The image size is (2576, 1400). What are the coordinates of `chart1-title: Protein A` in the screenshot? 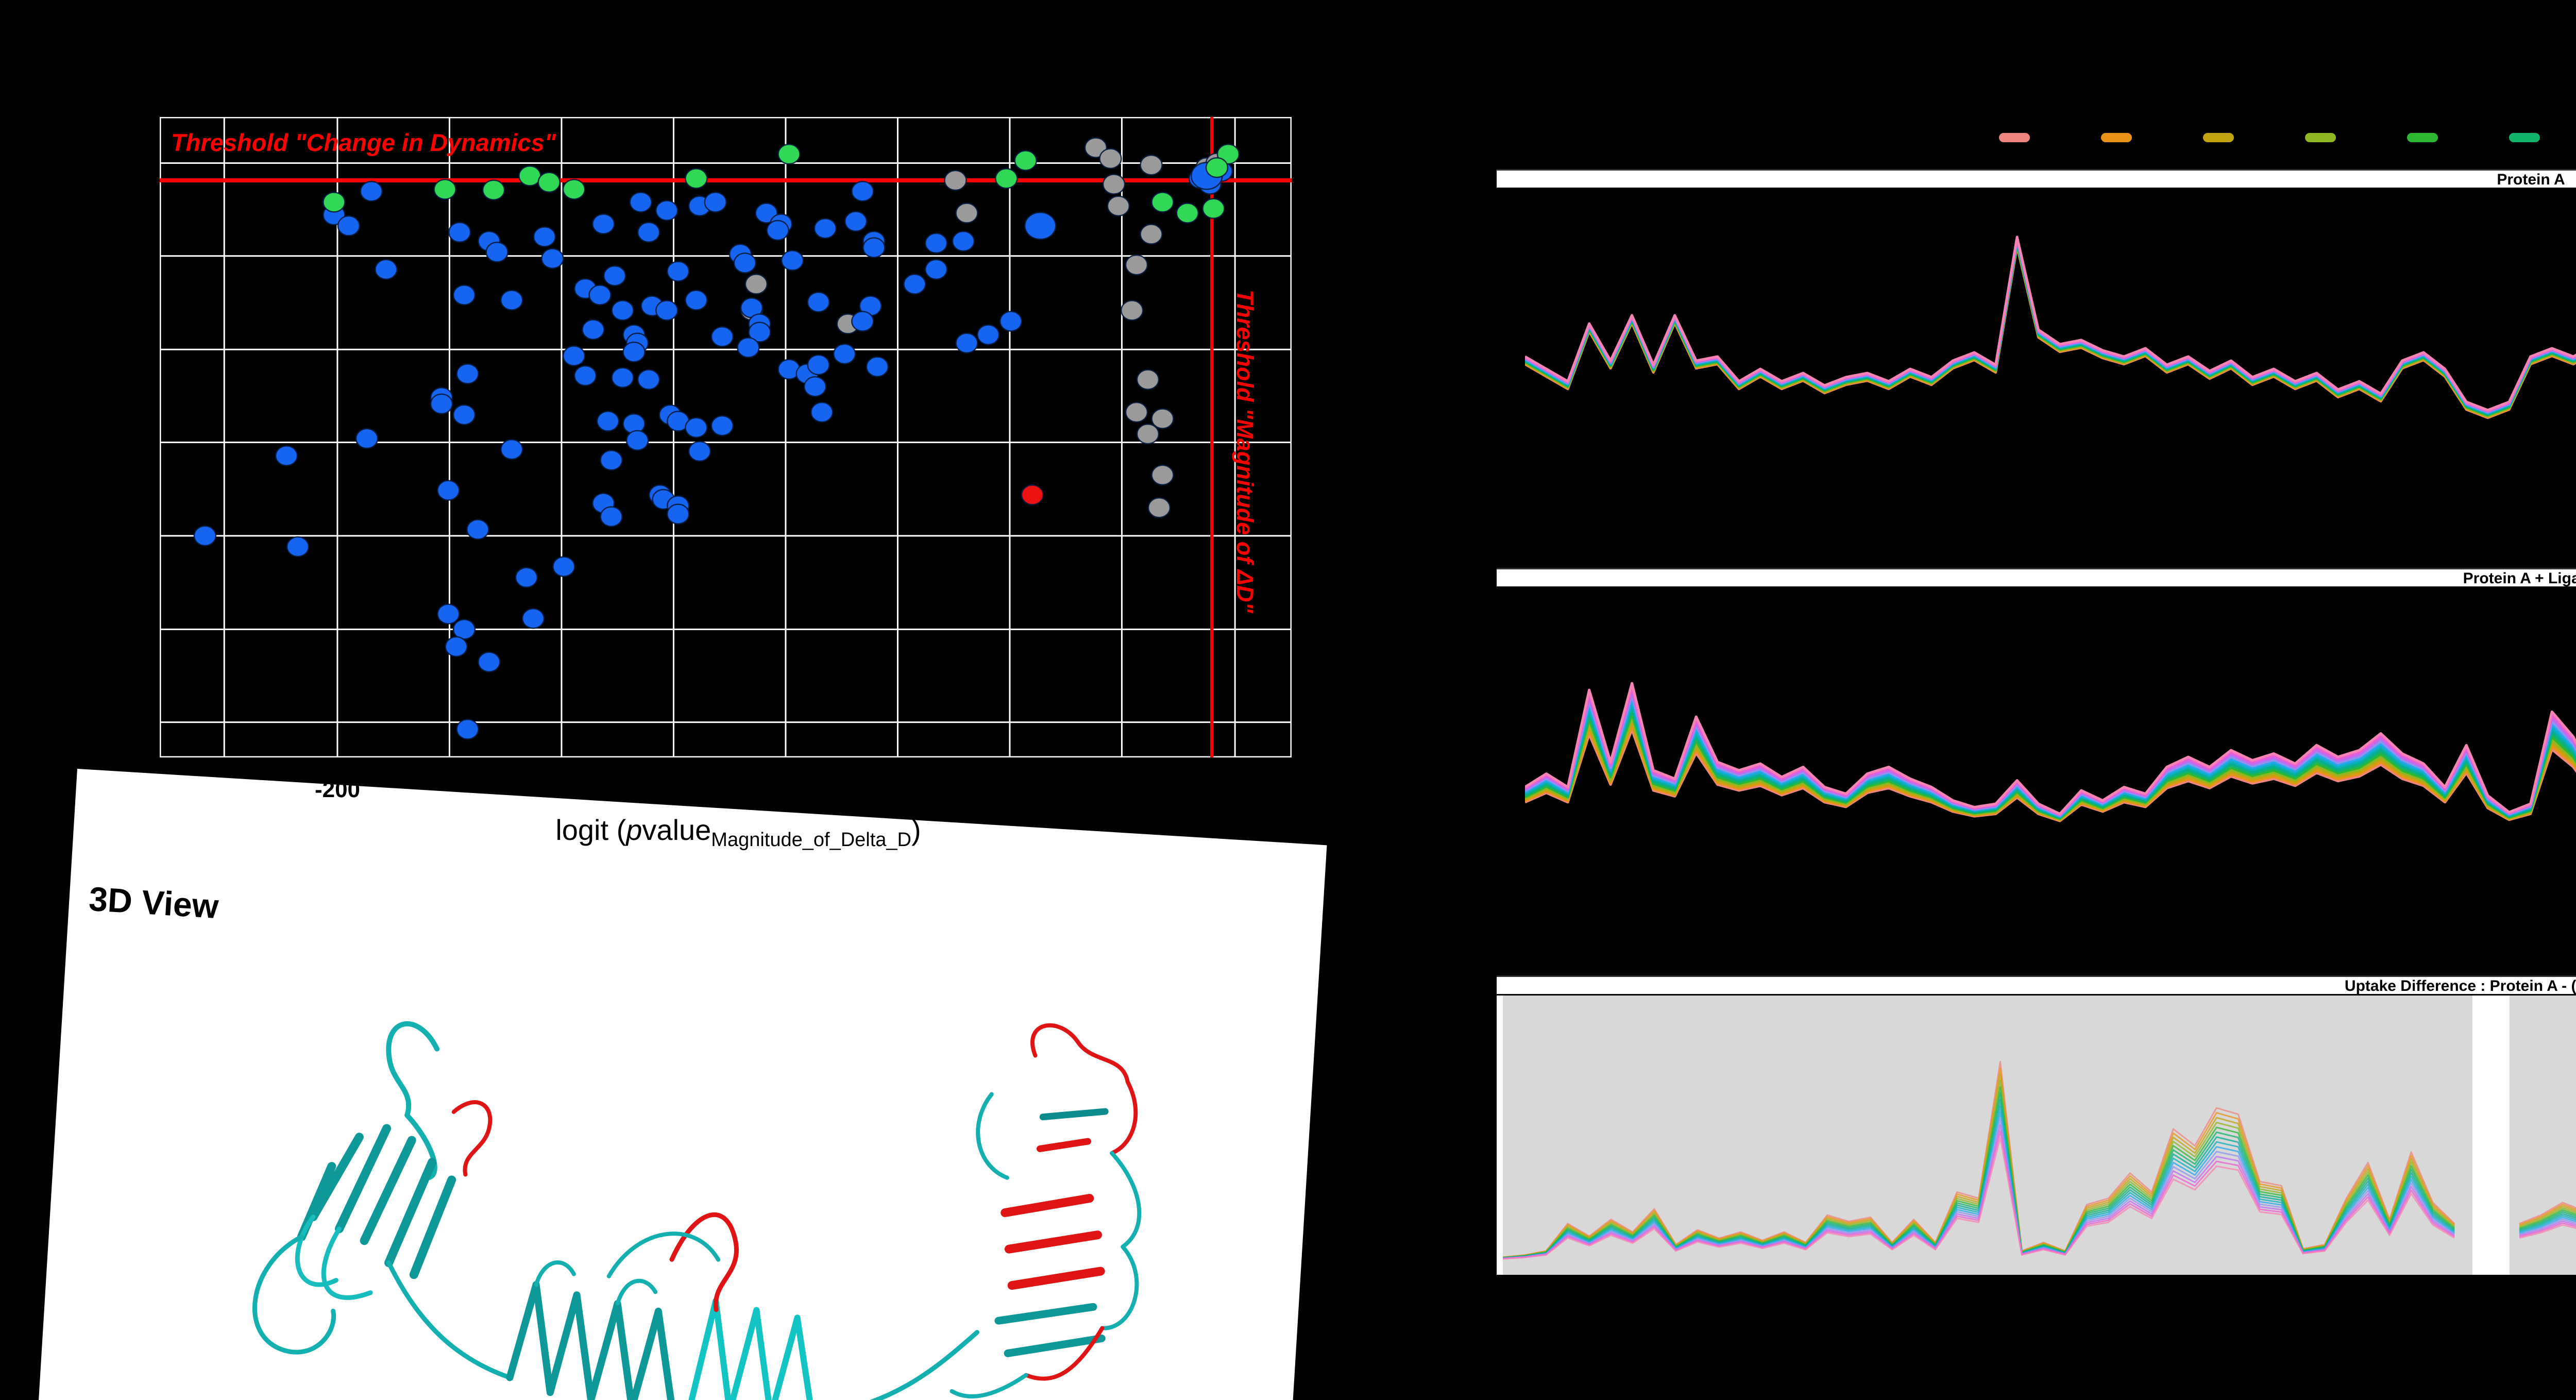 It's located at (2531, 179).